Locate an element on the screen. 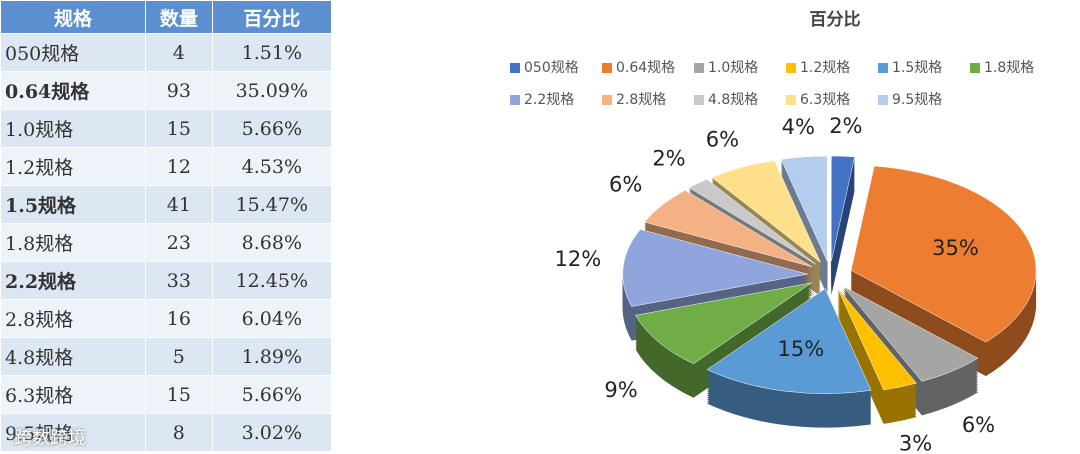 This screenshot has height=454, width=1080. header-cell: 规格 is located at coordinates (73, 17).